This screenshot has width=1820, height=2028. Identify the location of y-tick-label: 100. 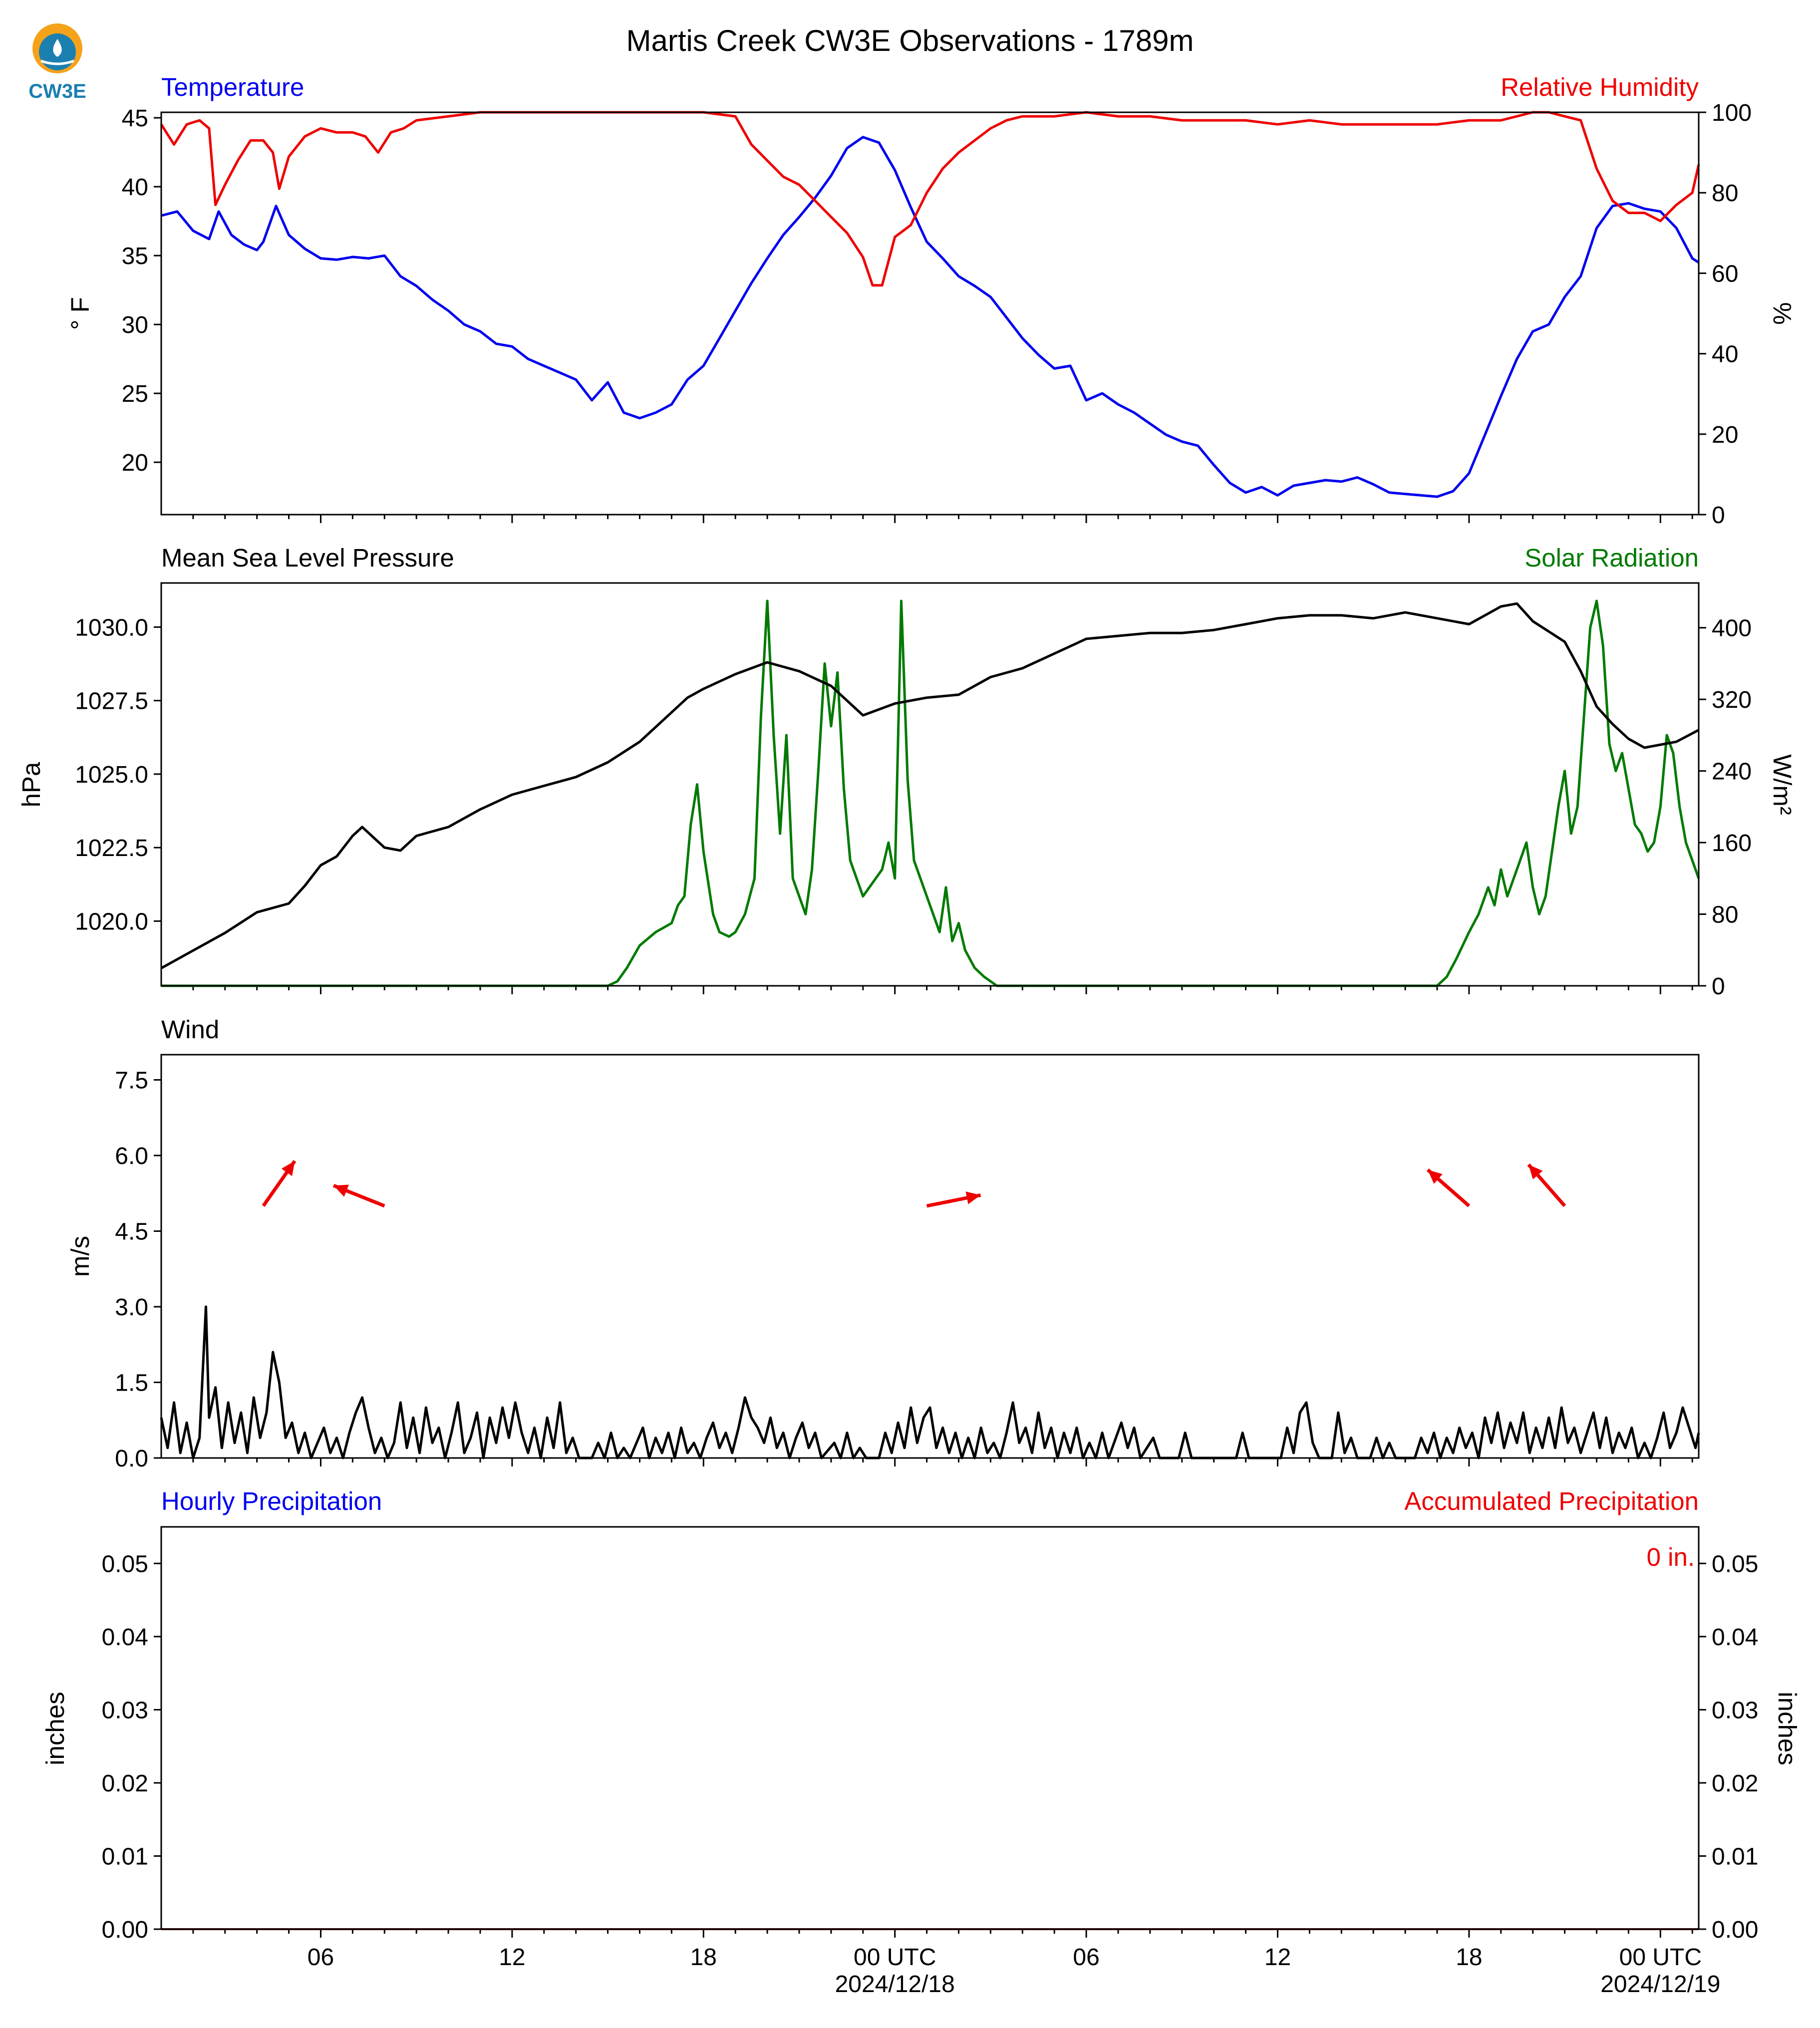
(1732, 113).